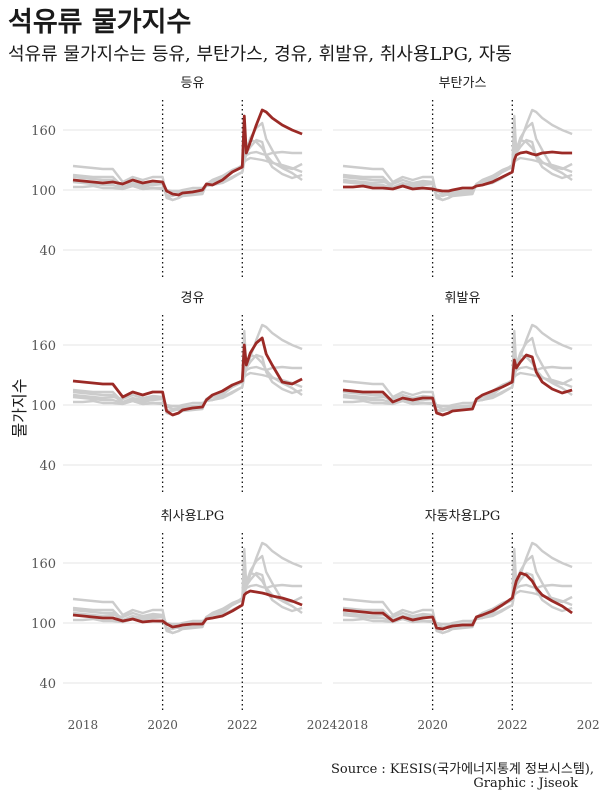  What do you see at coordinates (463, 516) in the screenshot?
I see `panel-title: 자동차용LPG` at bounding box center [463, 516].